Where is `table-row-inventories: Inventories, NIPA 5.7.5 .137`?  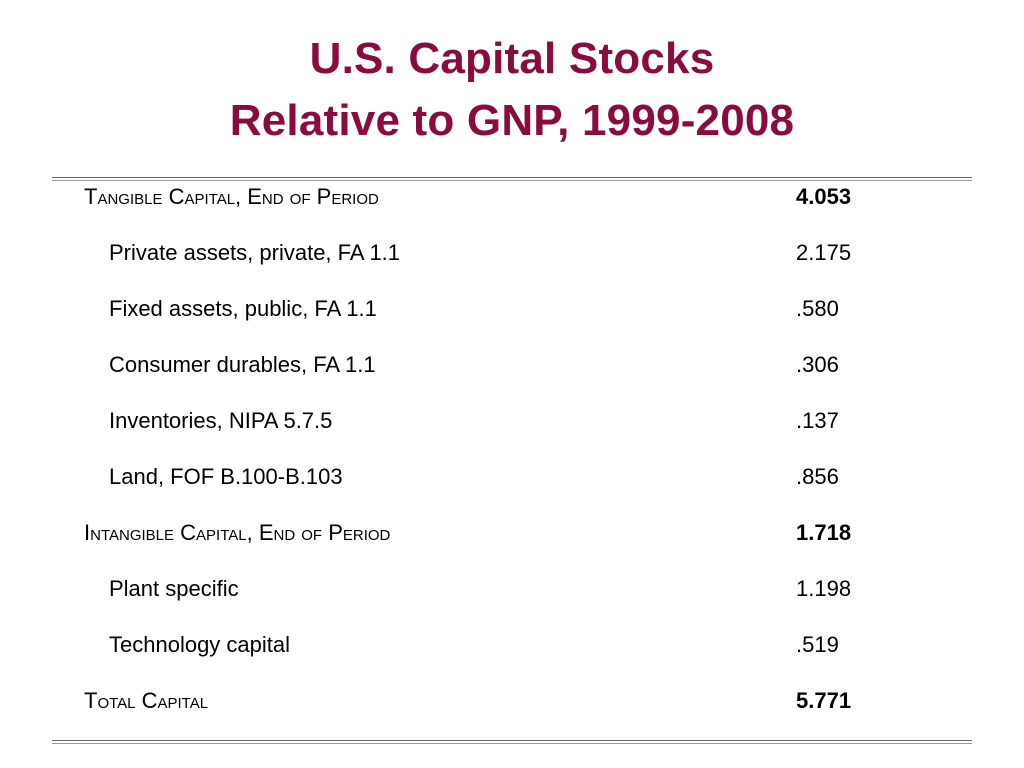
table-row-inventories: Inventories, NIPA 5.7.5 .137 is located at coordinates (512, 422).